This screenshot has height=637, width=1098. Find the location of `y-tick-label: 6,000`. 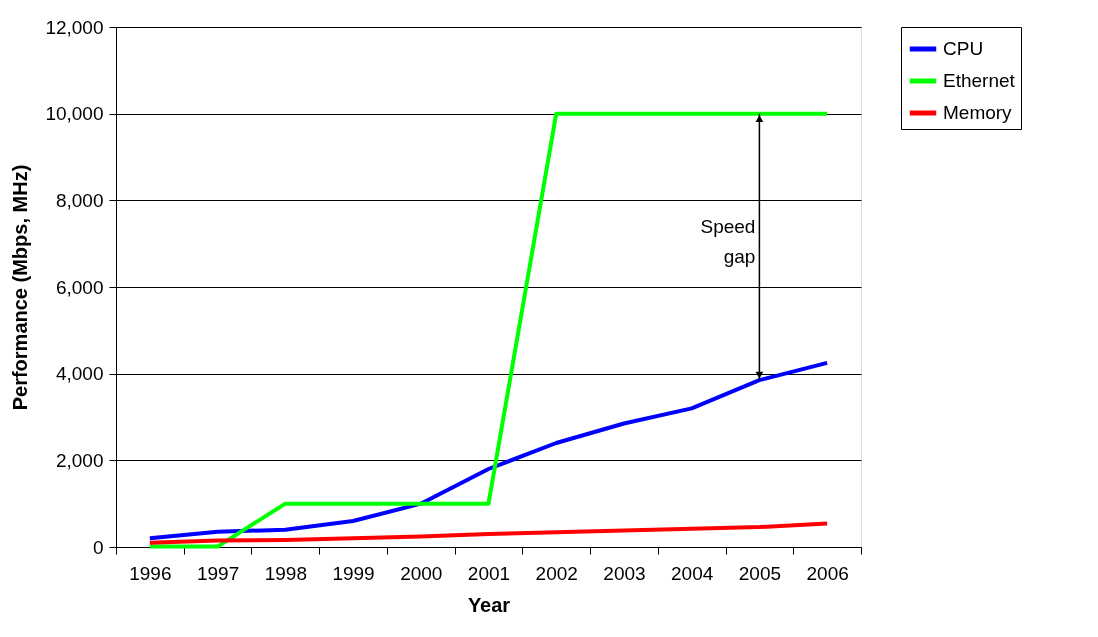

y-tick-label: 6,000 is located at coordinates (79, 287).